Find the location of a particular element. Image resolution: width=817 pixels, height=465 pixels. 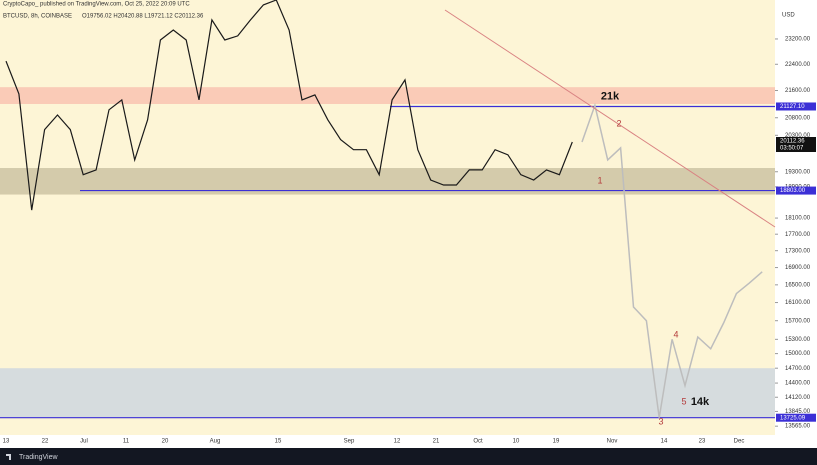

y-tick-label: 15700.00 is located at coordinates (798, 321).